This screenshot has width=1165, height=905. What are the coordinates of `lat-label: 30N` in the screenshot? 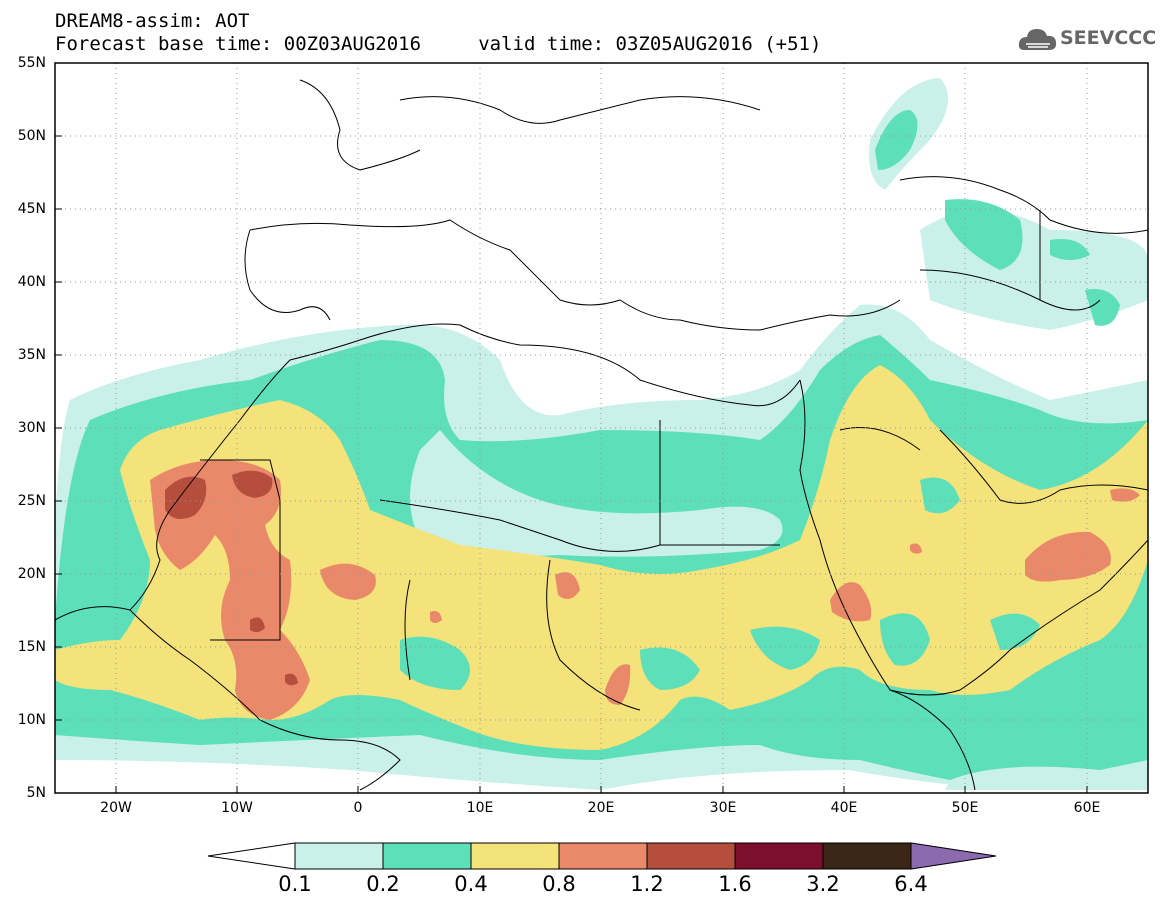 It's located at (31, 428).